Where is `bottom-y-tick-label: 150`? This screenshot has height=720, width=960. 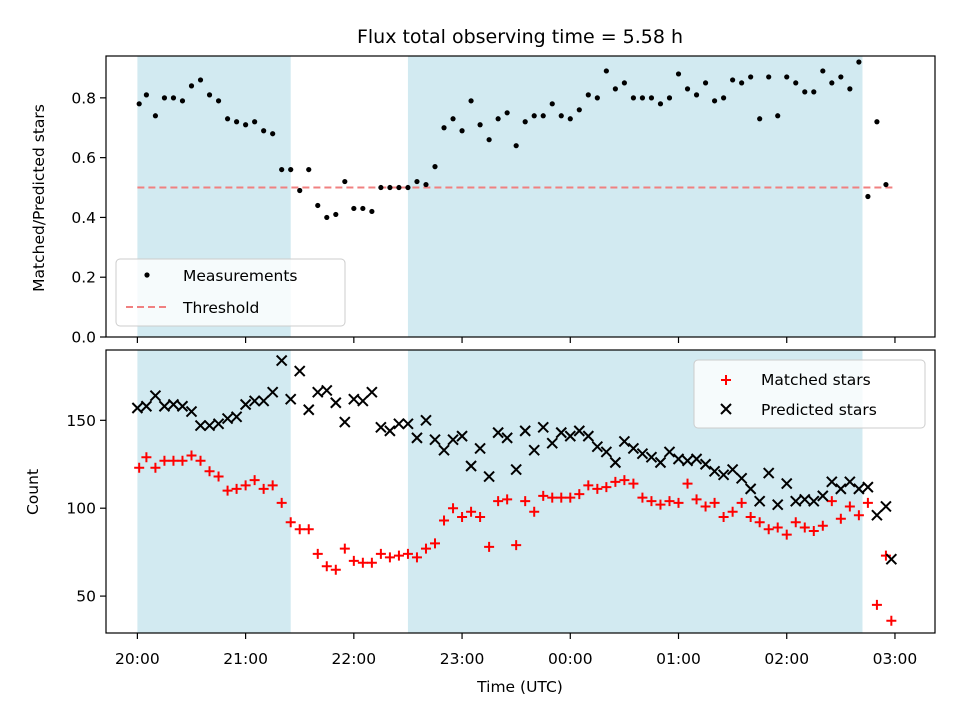 bottom-y-tick-label: 150 is located at coordinates (81, 421).